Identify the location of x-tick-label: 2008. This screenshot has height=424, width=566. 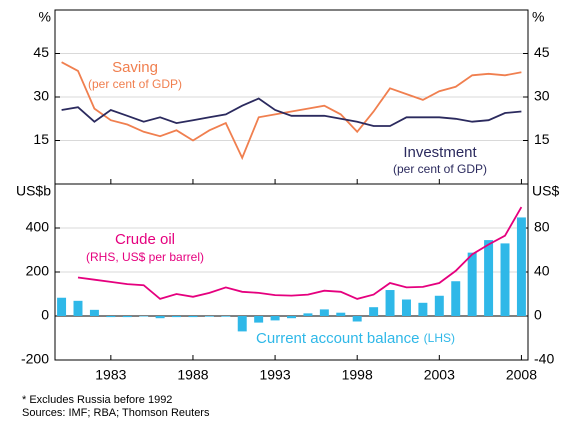
(521, 375).